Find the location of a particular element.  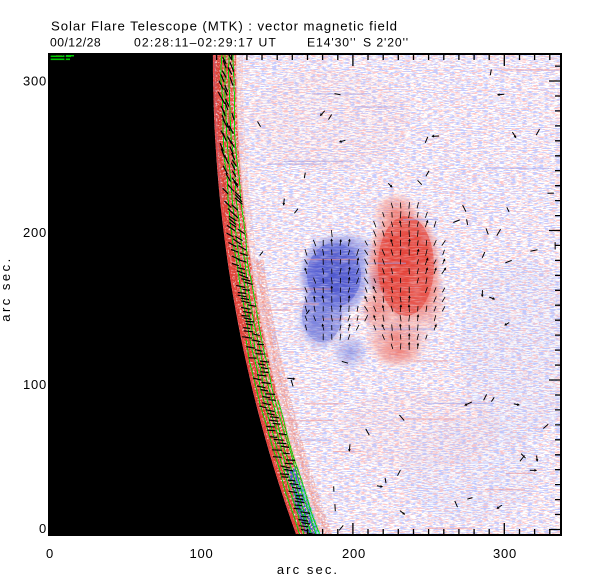

svg-text: 00/12/28 is located at coordinates (75, 43).